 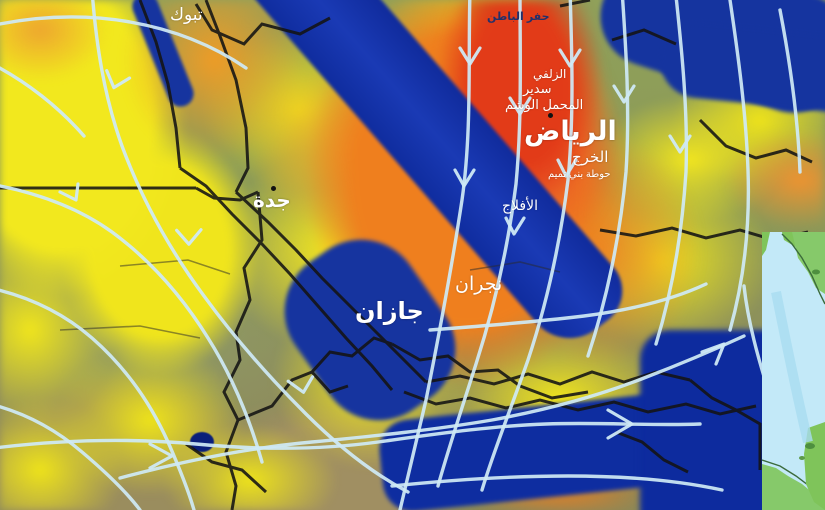 What do you see at coordinates (579, 174) in the screenshot?
I see `city-label-hawtat-bani-tamim: حوطة بني تميم` at bounding box center [579, 174].